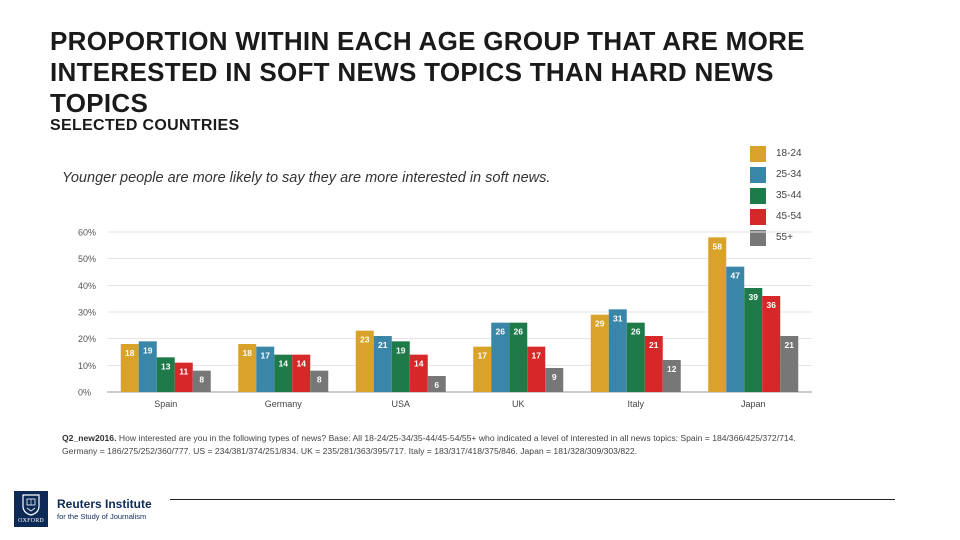 The height and width of the screenshot is (540, 960). Describe the element at coordinates (789, 216) in the screenshot. I see `legend-label: 45-54` at that location.